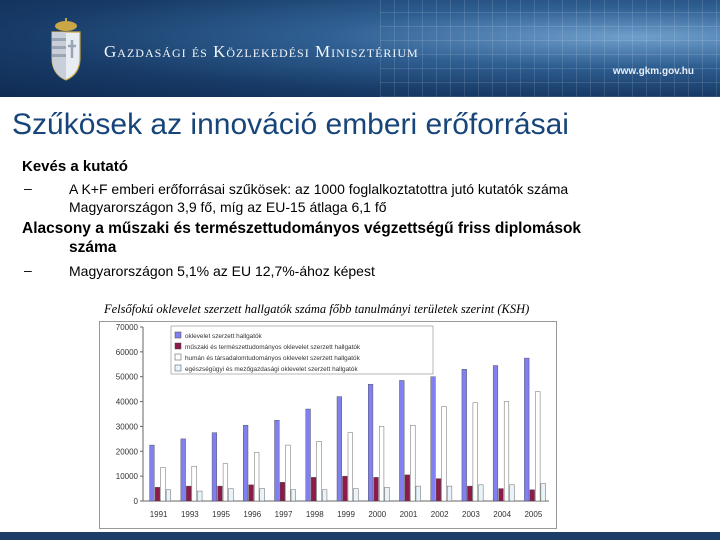  Describe the element at coordinates (75, 166) in the screenshot. I see `bullet-researchers: Kevés a kutató` at that location.